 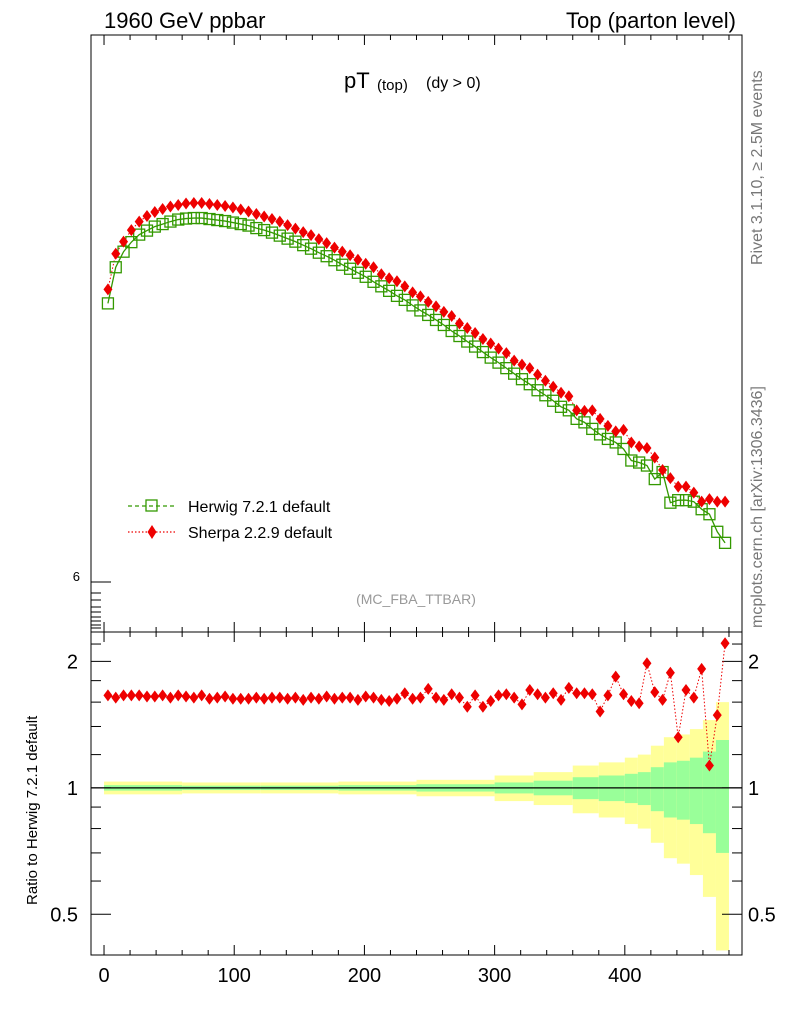 What do you see at coordinates (230, 533) in the screenshot?
I see `legend-item-sherpa: Sherpa 2.2.9 default` at bounding box center [230, 533].